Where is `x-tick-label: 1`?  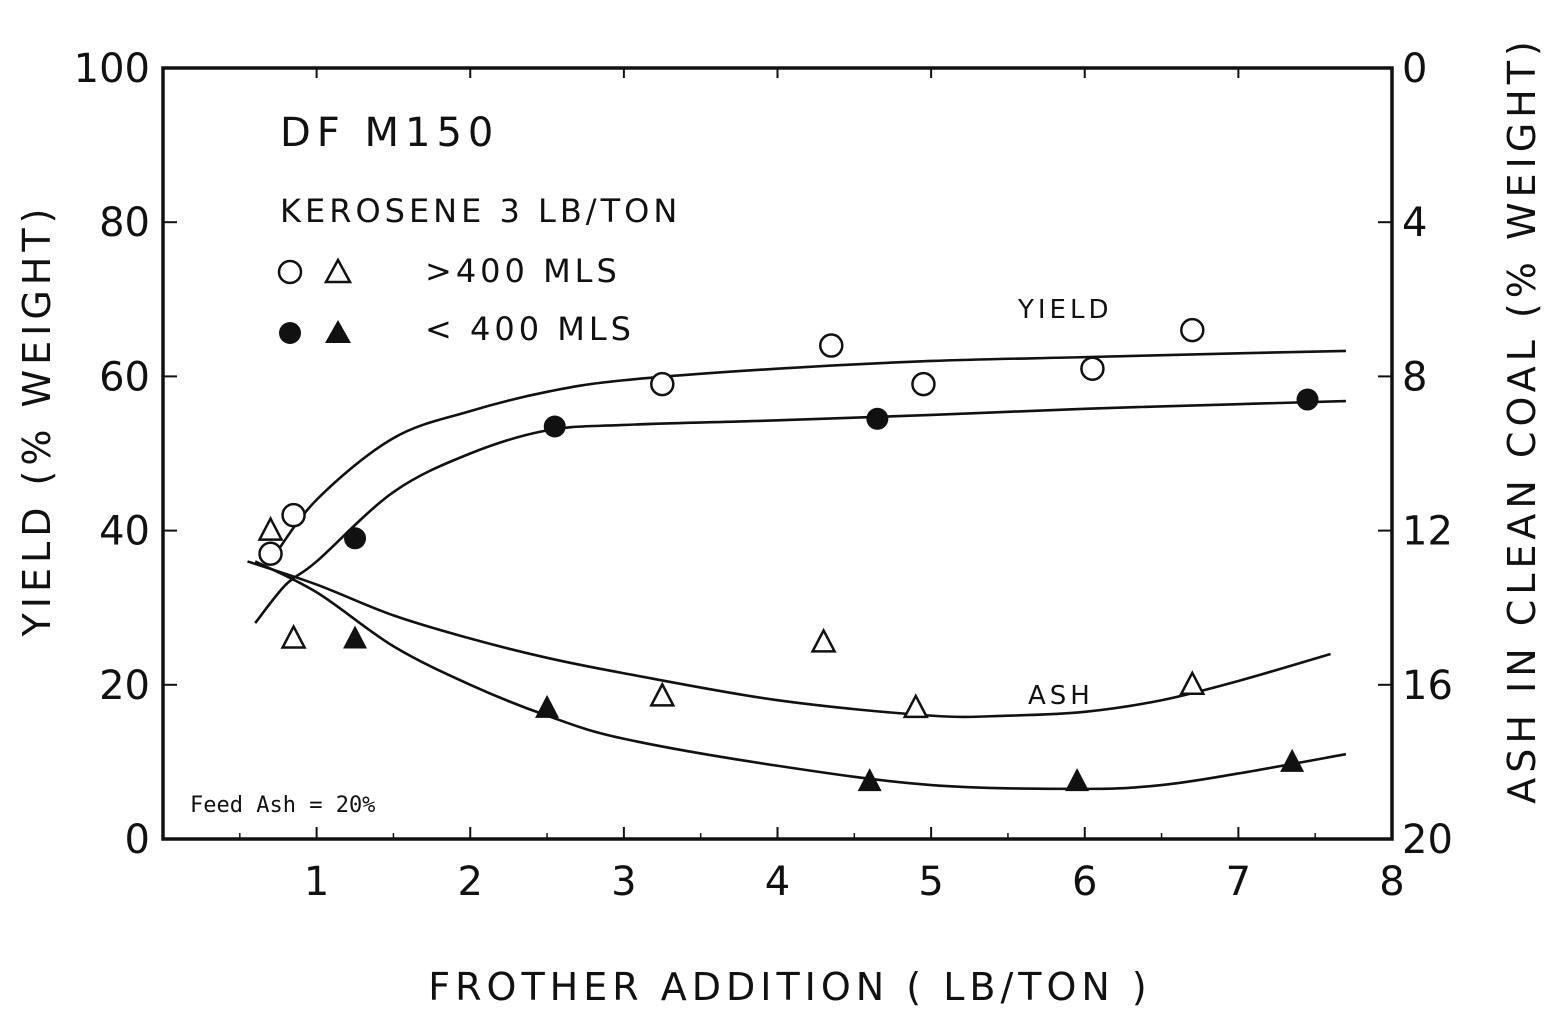 x-tick-label: 1 is located at coordinates (316, 882).